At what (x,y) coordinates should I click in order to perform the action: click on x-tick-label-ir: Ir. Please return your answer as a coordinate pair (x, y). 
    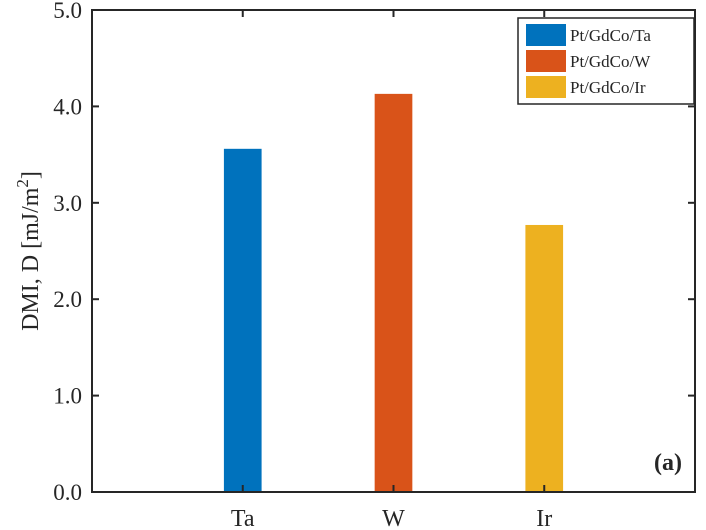
    Looking at the image, I should click on (544, 518).